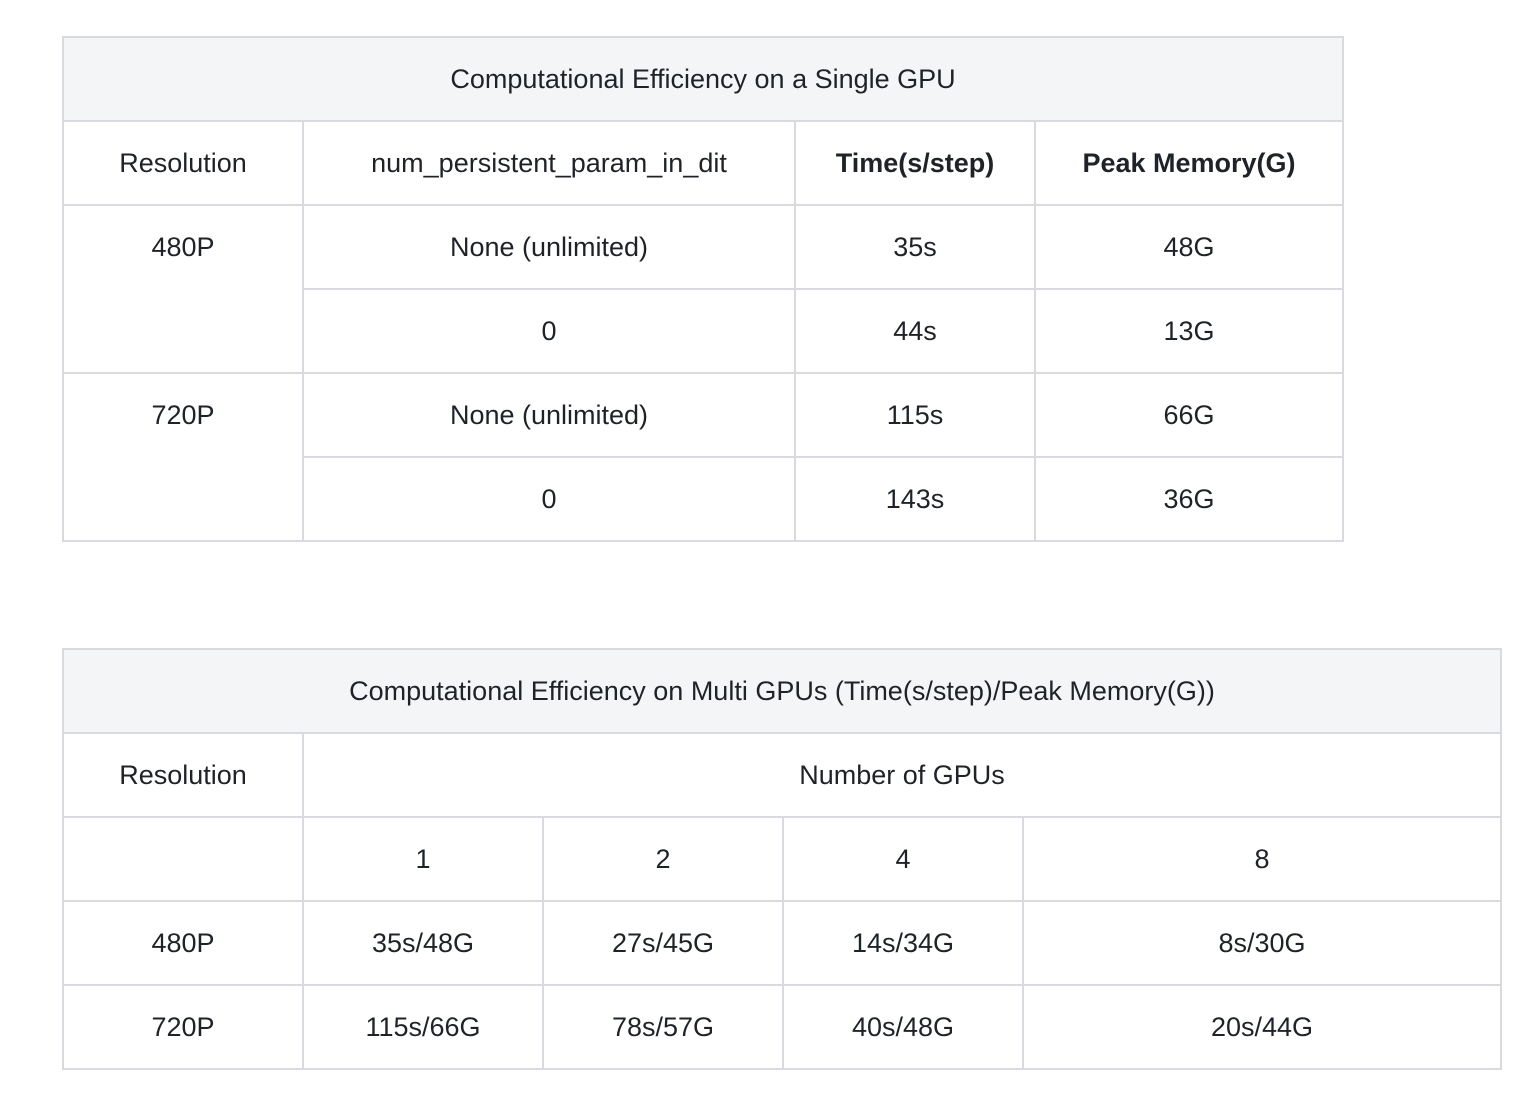 This screenshot has height=1104, width=1536. What do you see at coordinates (915, 163) in the screenshot?
I see `column-header: Time(s/step)` at bounding box center [915, 163].